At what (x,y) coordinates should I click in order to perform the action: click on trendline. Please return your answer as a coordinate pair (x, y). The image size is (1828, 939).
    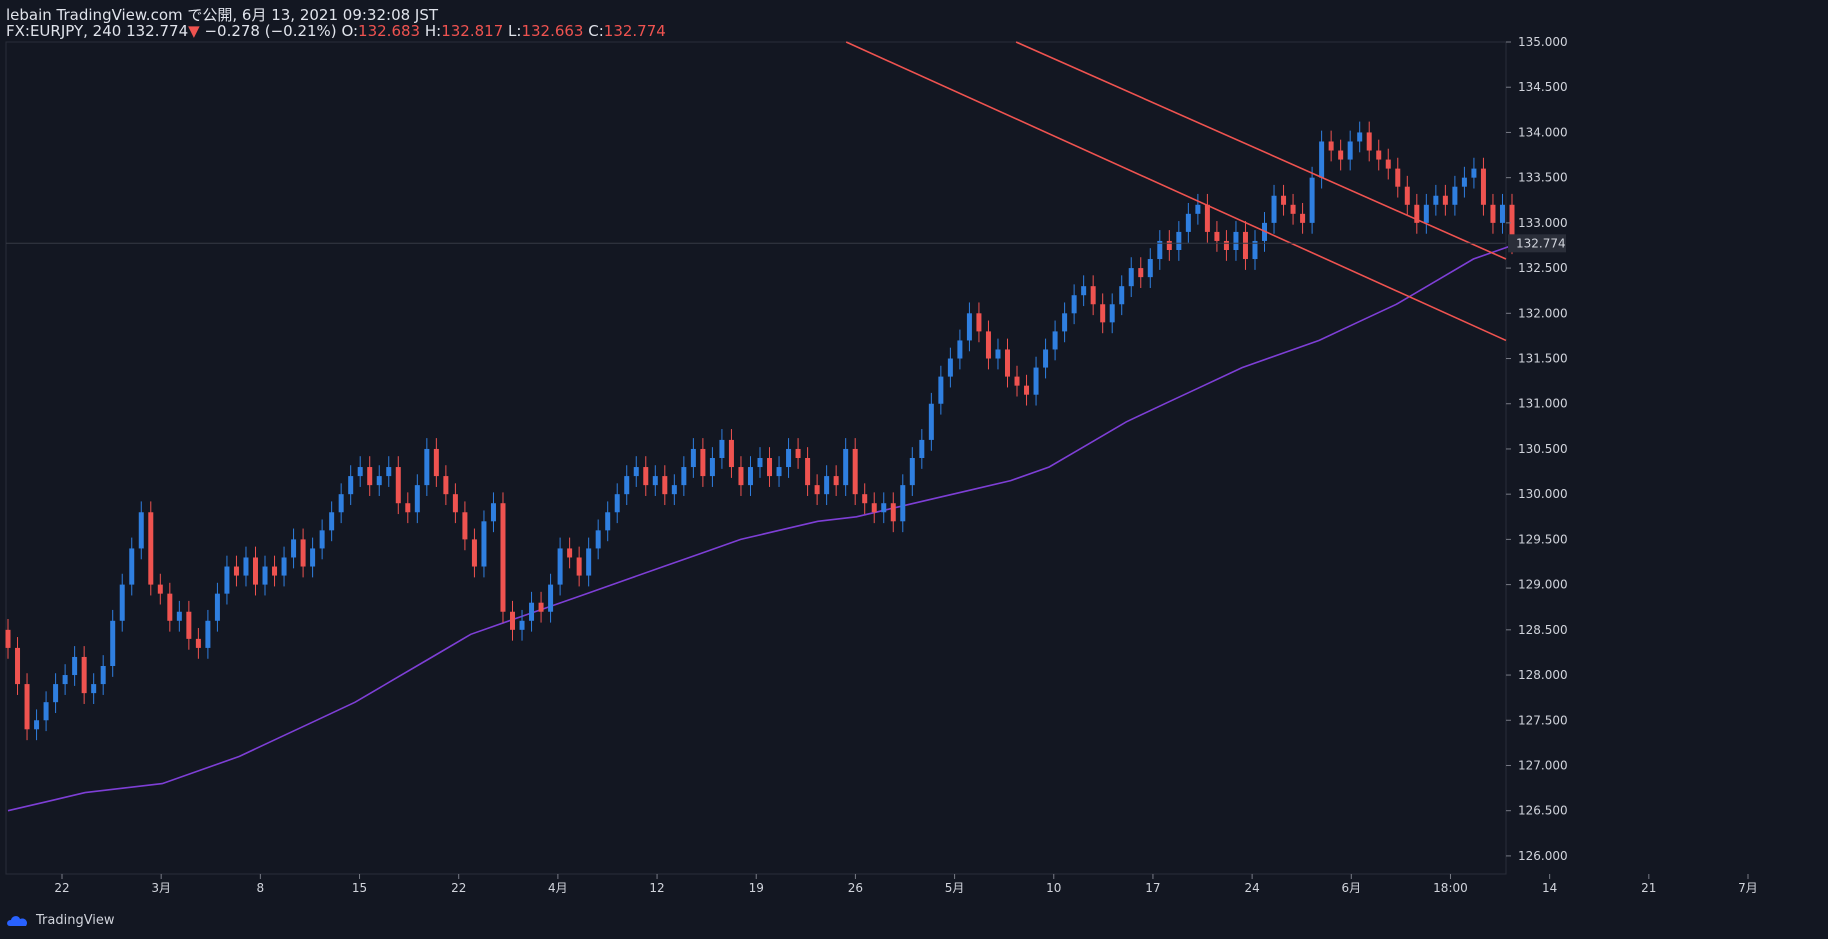
    Looking at the image, I should click on (1176, 191).